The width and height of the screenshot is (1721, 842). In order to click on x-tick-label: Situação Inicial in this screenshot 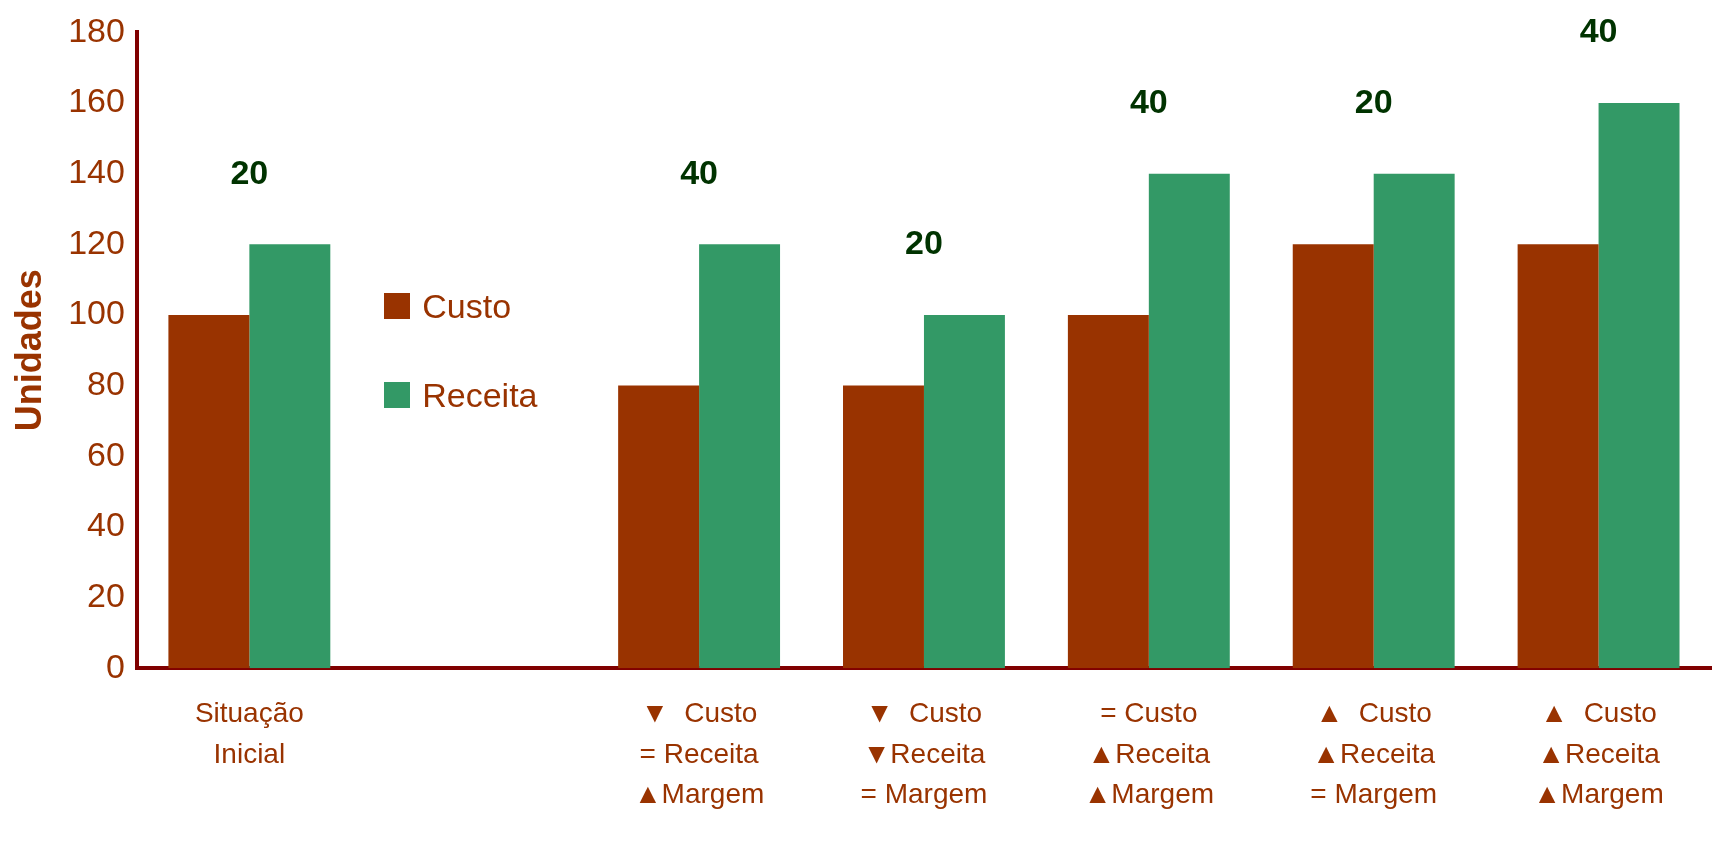, I will do `click(249, 733)`.